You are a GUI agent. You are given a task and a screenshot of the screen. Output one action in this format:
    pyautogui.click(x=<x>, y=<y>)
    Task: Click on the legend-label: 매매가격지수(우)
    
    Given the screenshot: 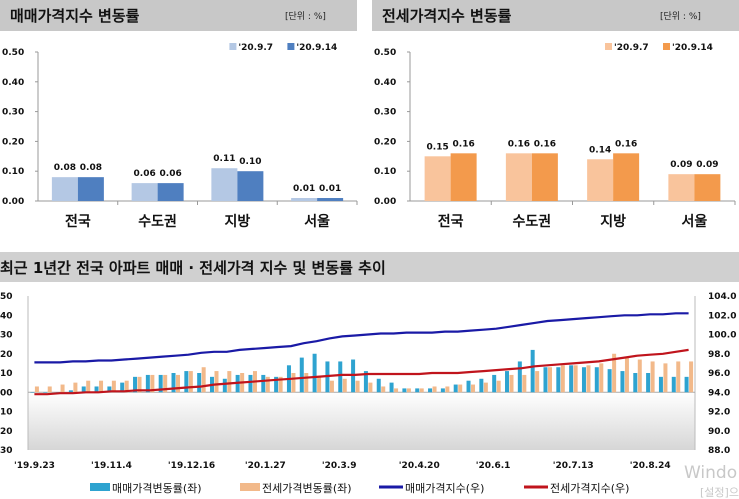 What is the action you would take?
    pyautogui.click(x=444, y=488)
    